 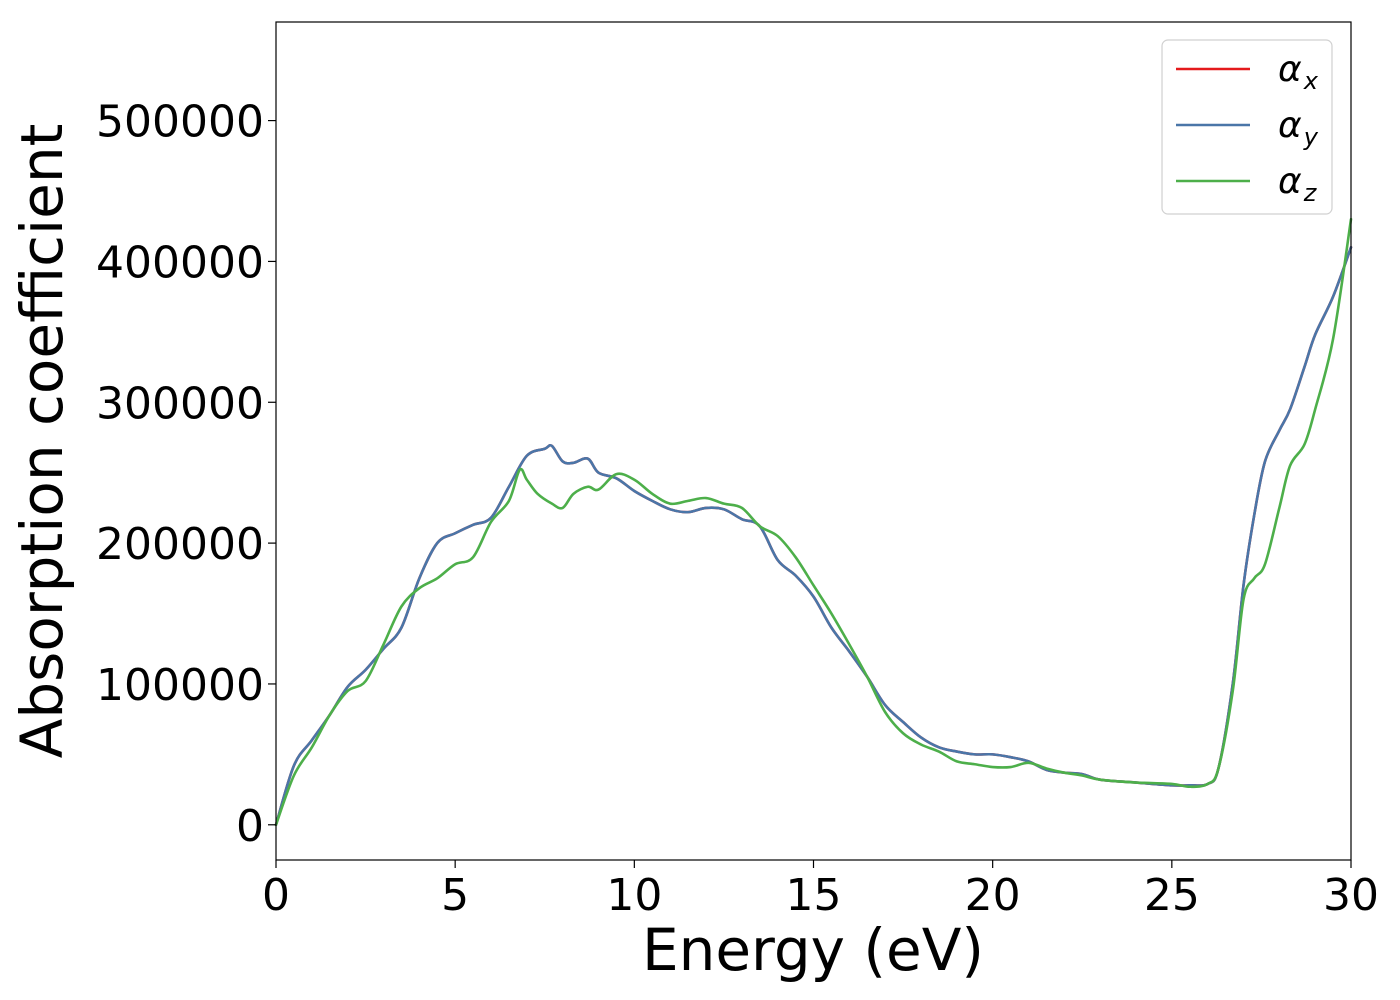 I want to click on legend-items: αx αy αz, so click(x=1247, y=128).